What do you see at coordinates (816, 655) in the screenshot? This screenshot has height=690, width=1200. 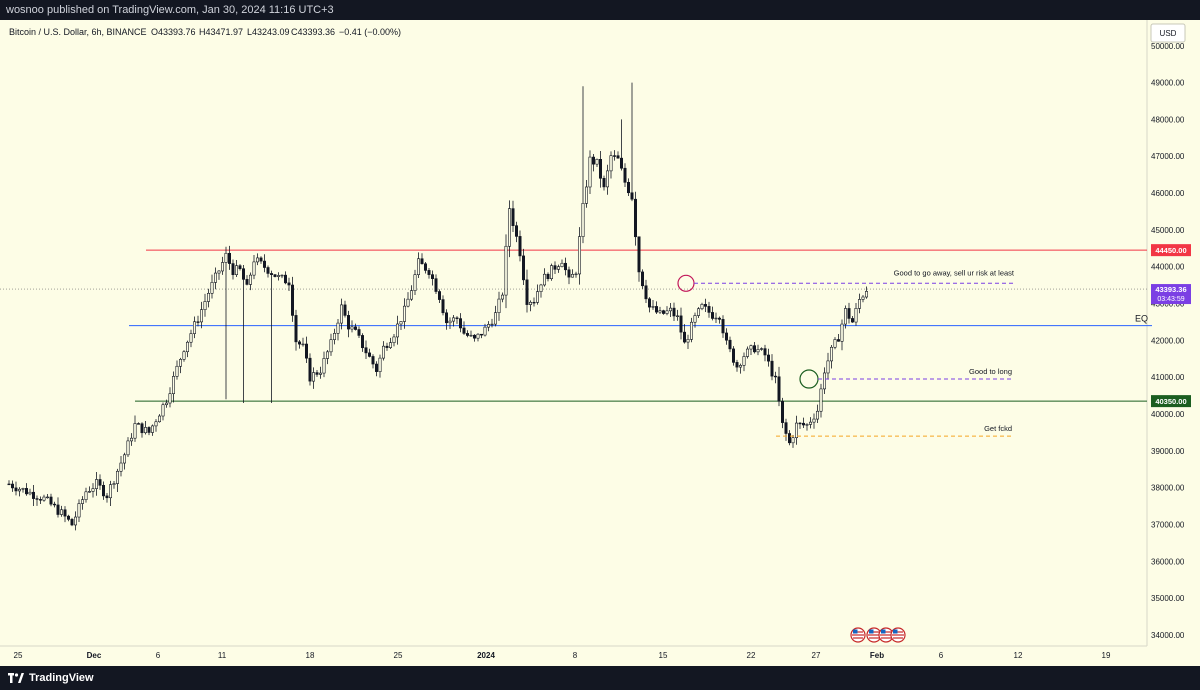 I see `time-tick-label: 27` at bounding box center [816, 655].